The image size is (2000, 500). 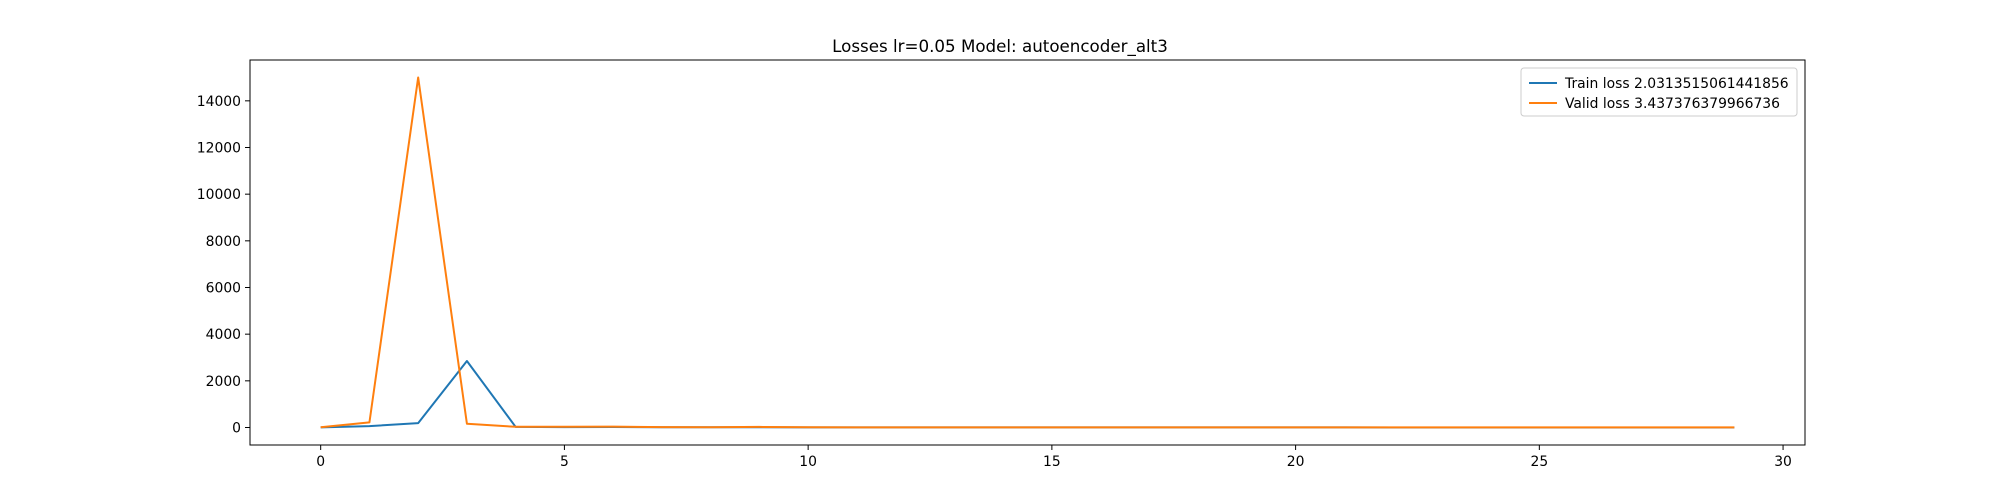 What do you see at coordinates (223, 289) in the screenshot?
I see `y-tick-label: 6000` at bounding box center [223, 289].